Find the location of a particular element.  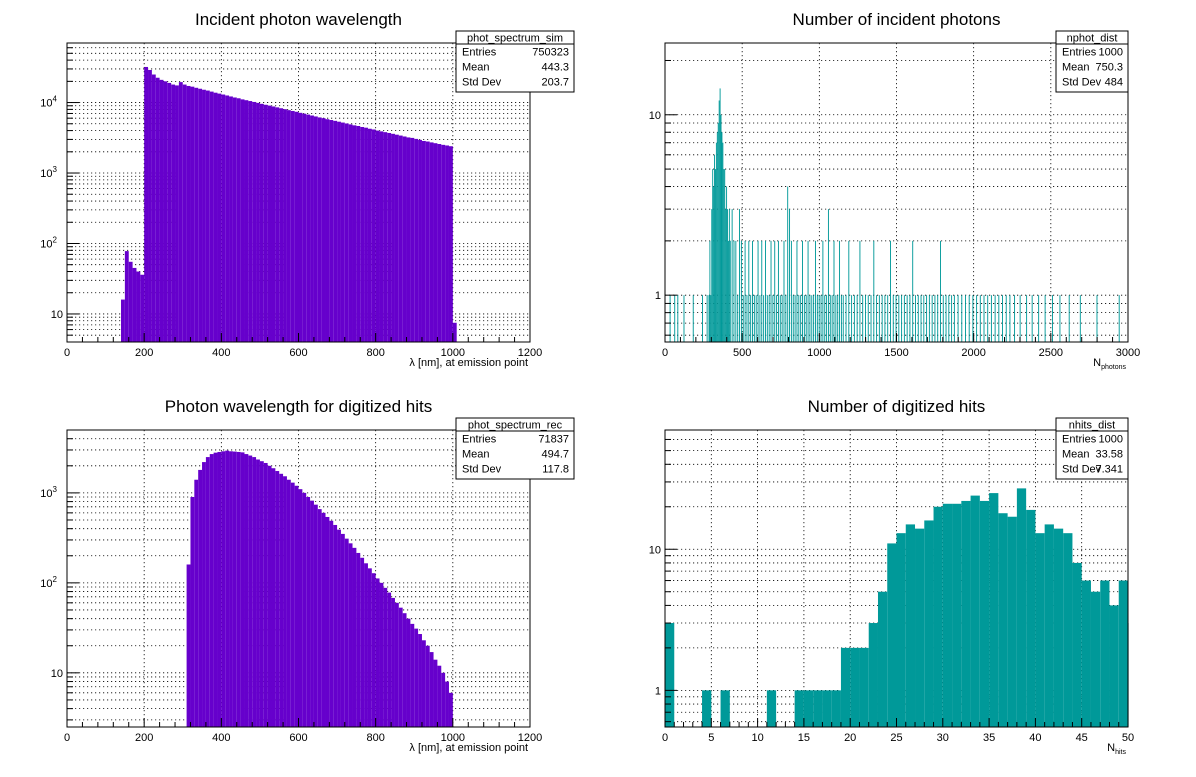

x-axis-label: Nhits is located at coordinates (1116, 749).